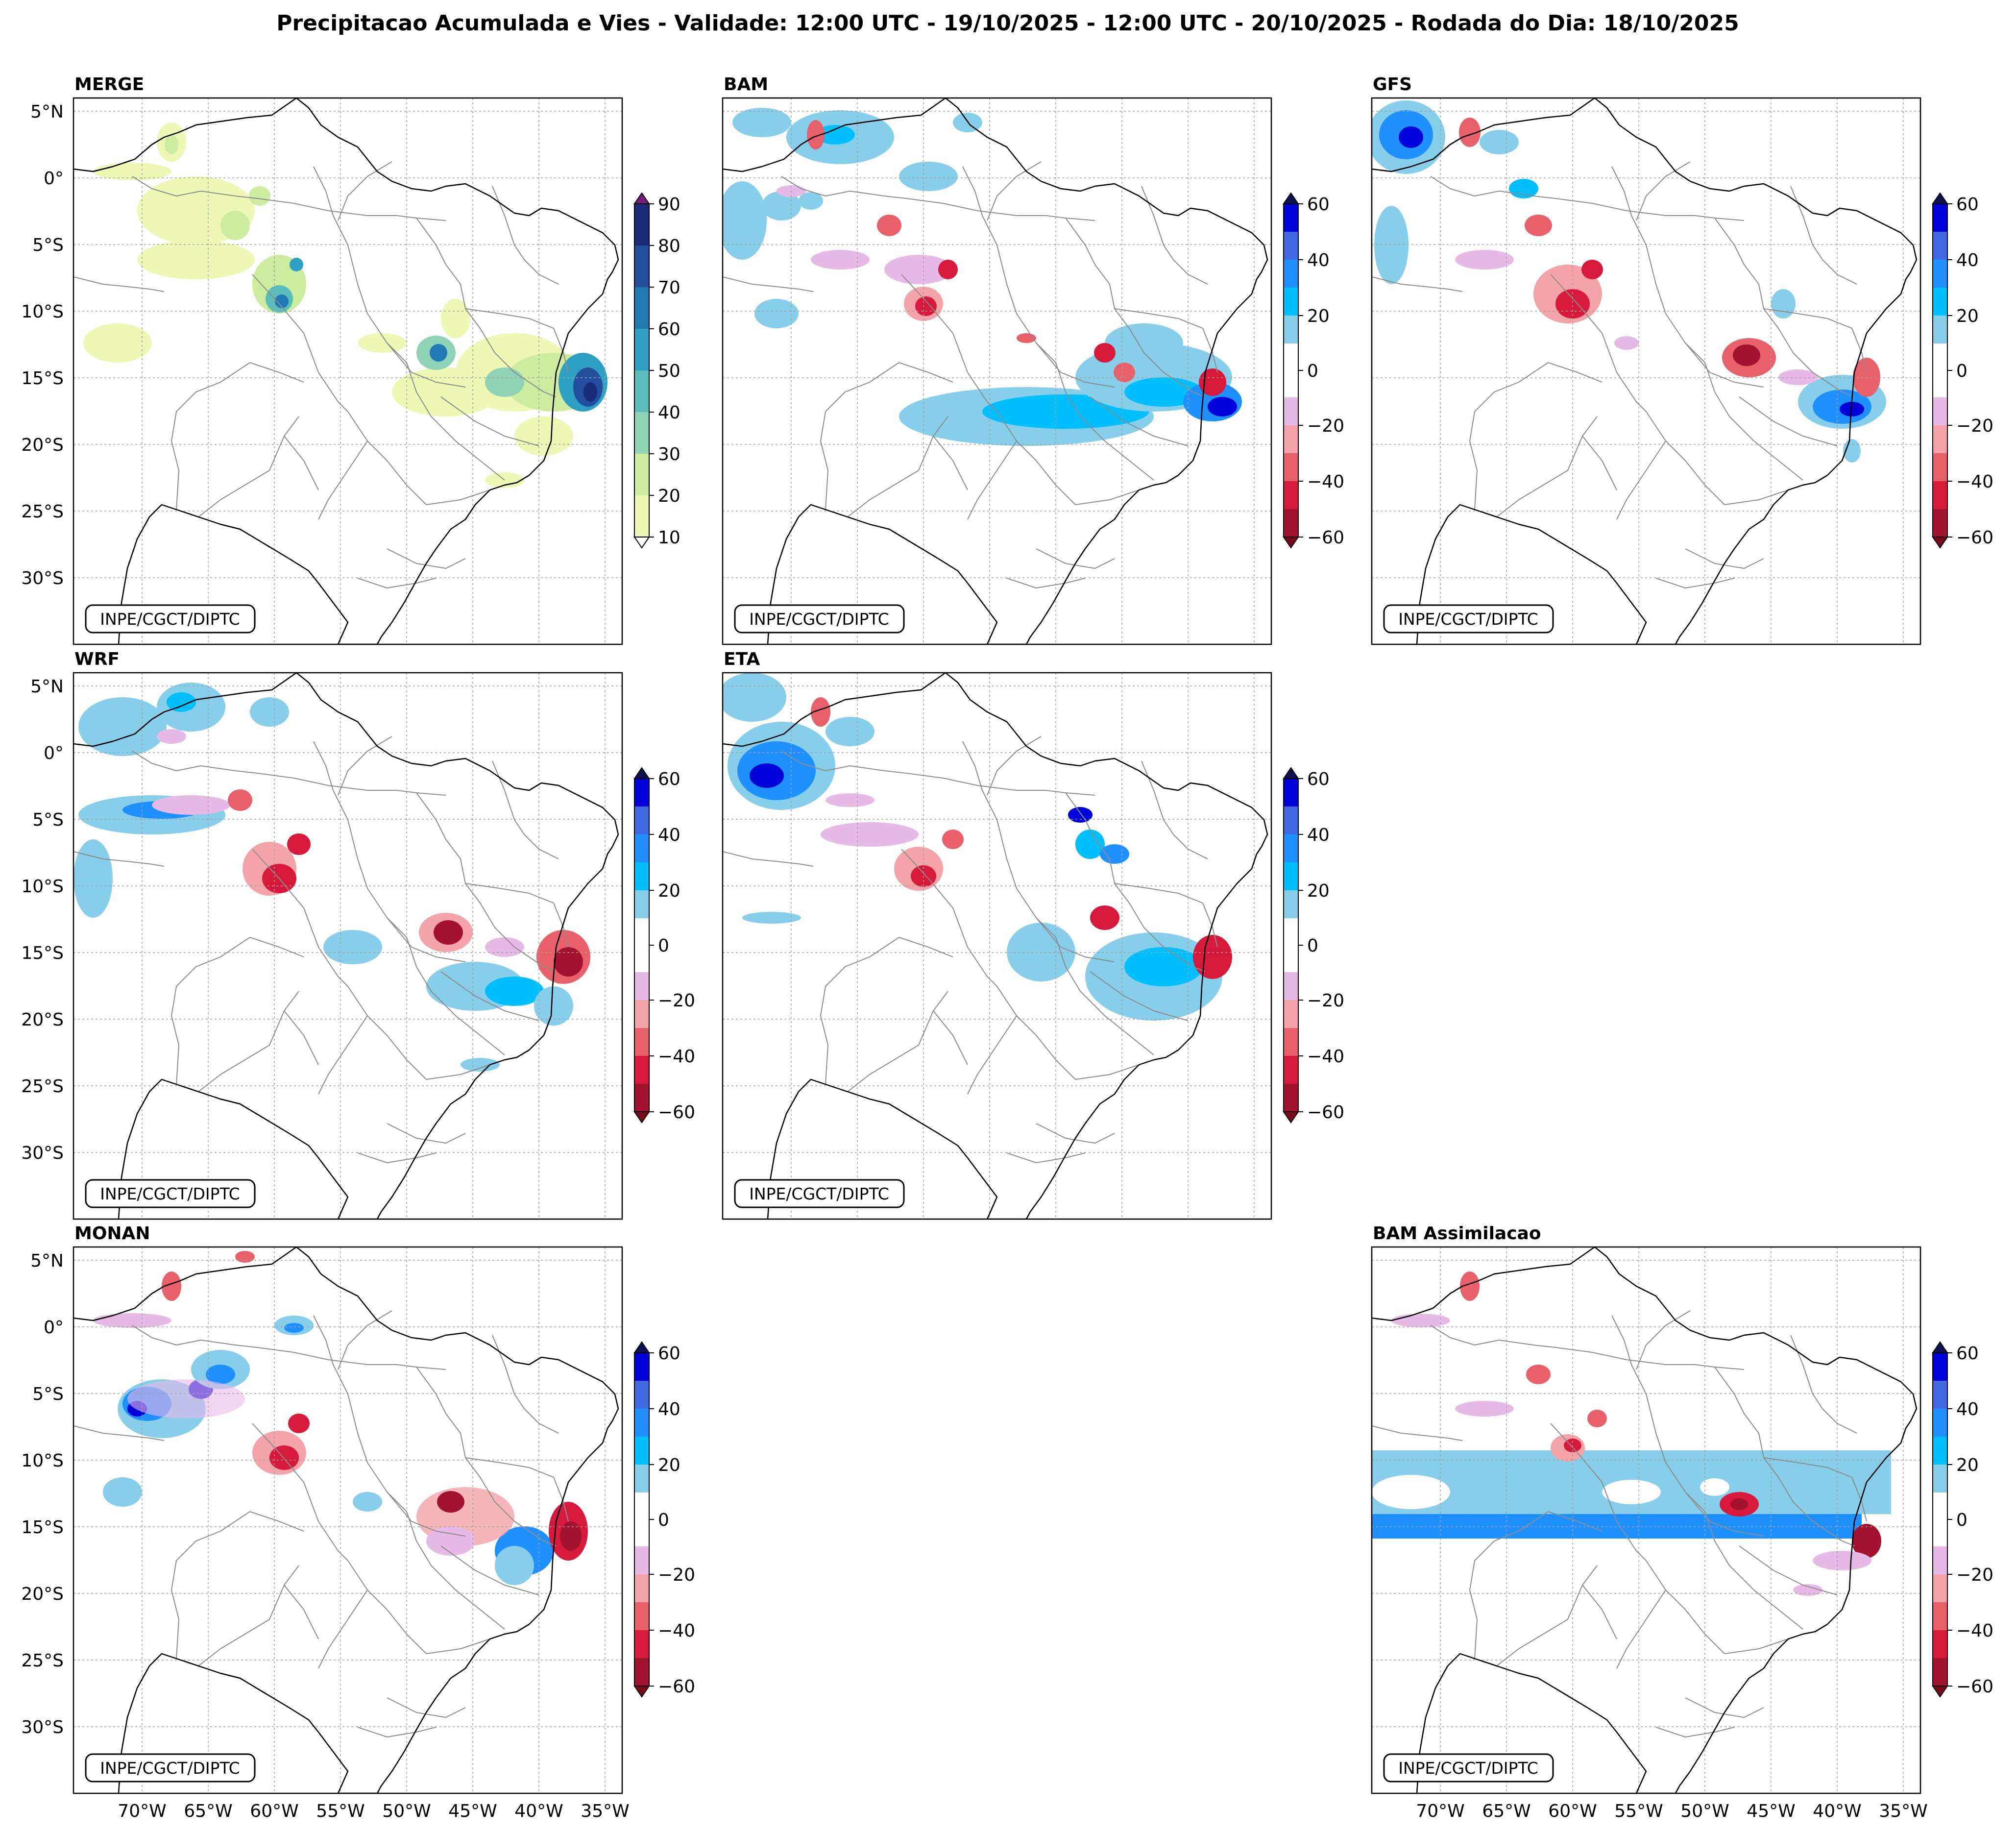 The width and height of the screenshot is (2016, 1834). What do you see at coordinates (347, 946) in the screenshot?
I see `map-wrf` at bounding box center [347, 946].